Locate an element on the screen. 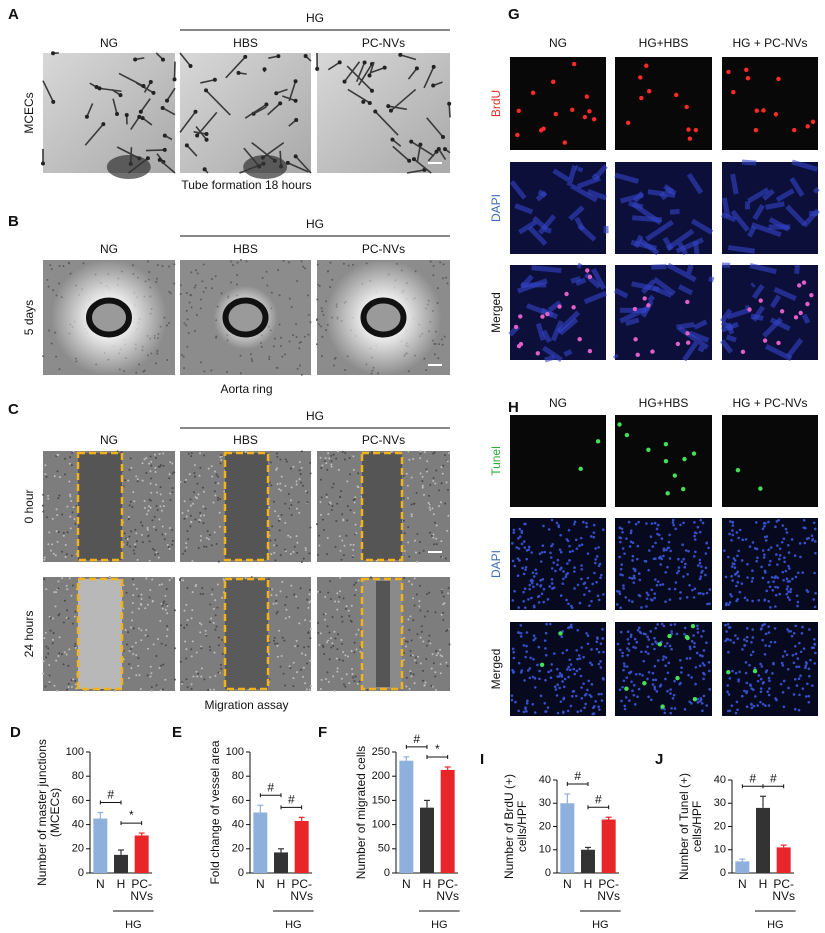  bar is located at coordinates (301, 846).